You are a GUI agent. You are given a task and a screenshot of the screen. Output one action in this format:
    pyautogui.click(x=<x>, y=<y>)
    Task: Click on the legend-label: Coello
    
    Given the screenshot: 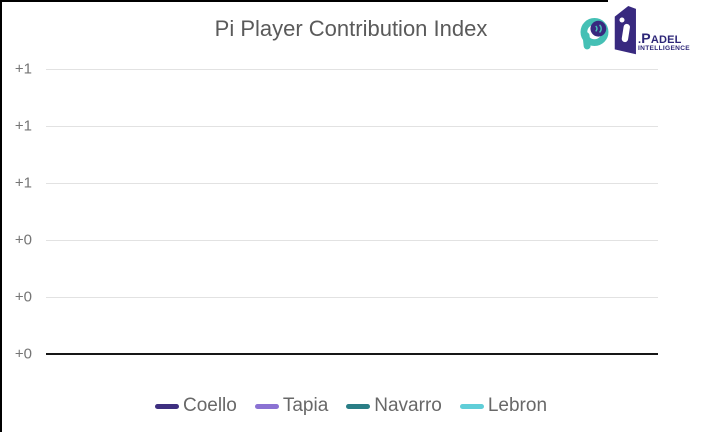 What is the action you would take?
    pyautogui.click(x=209, y=405)
    